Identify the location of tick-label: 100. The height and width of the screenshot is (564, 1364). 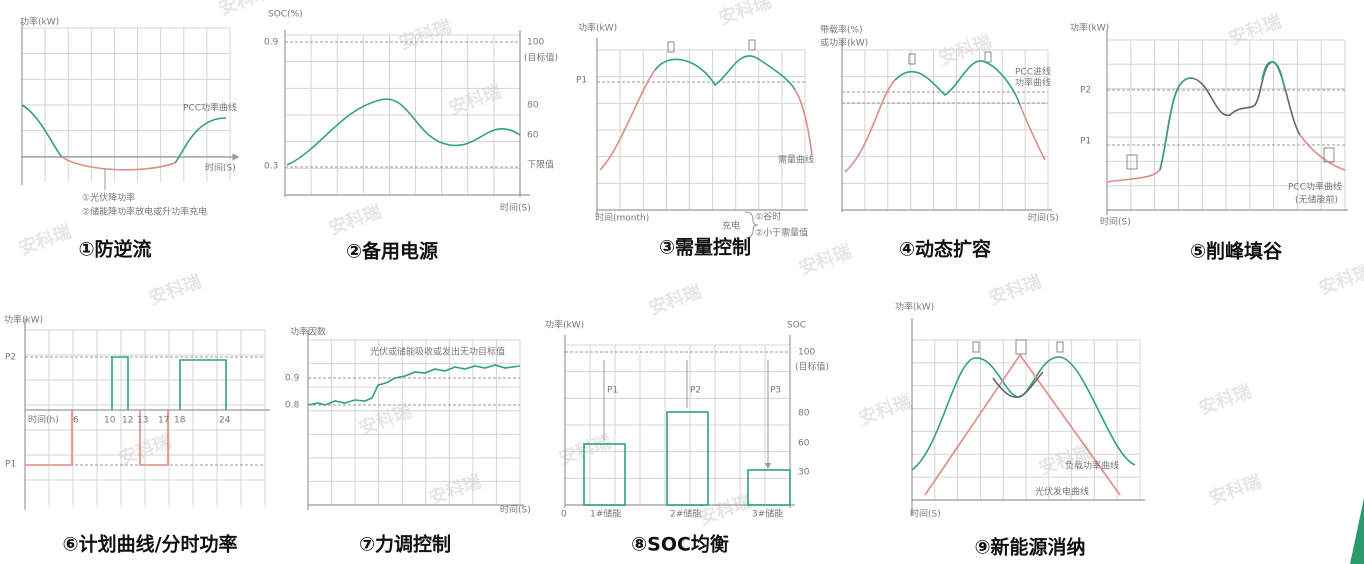
(806, 353).